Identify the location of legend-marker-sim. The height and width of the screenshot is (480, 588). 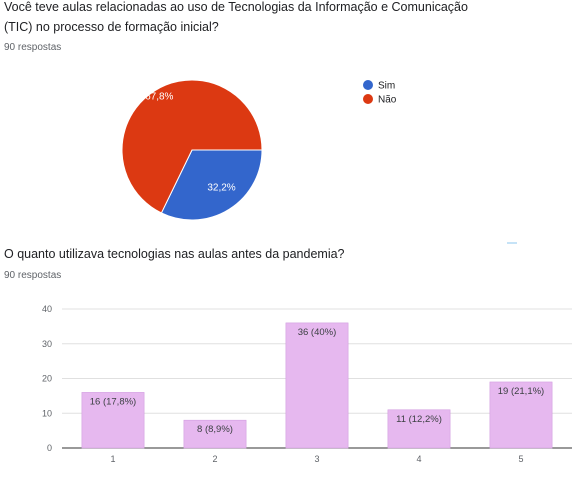
(368, 85).